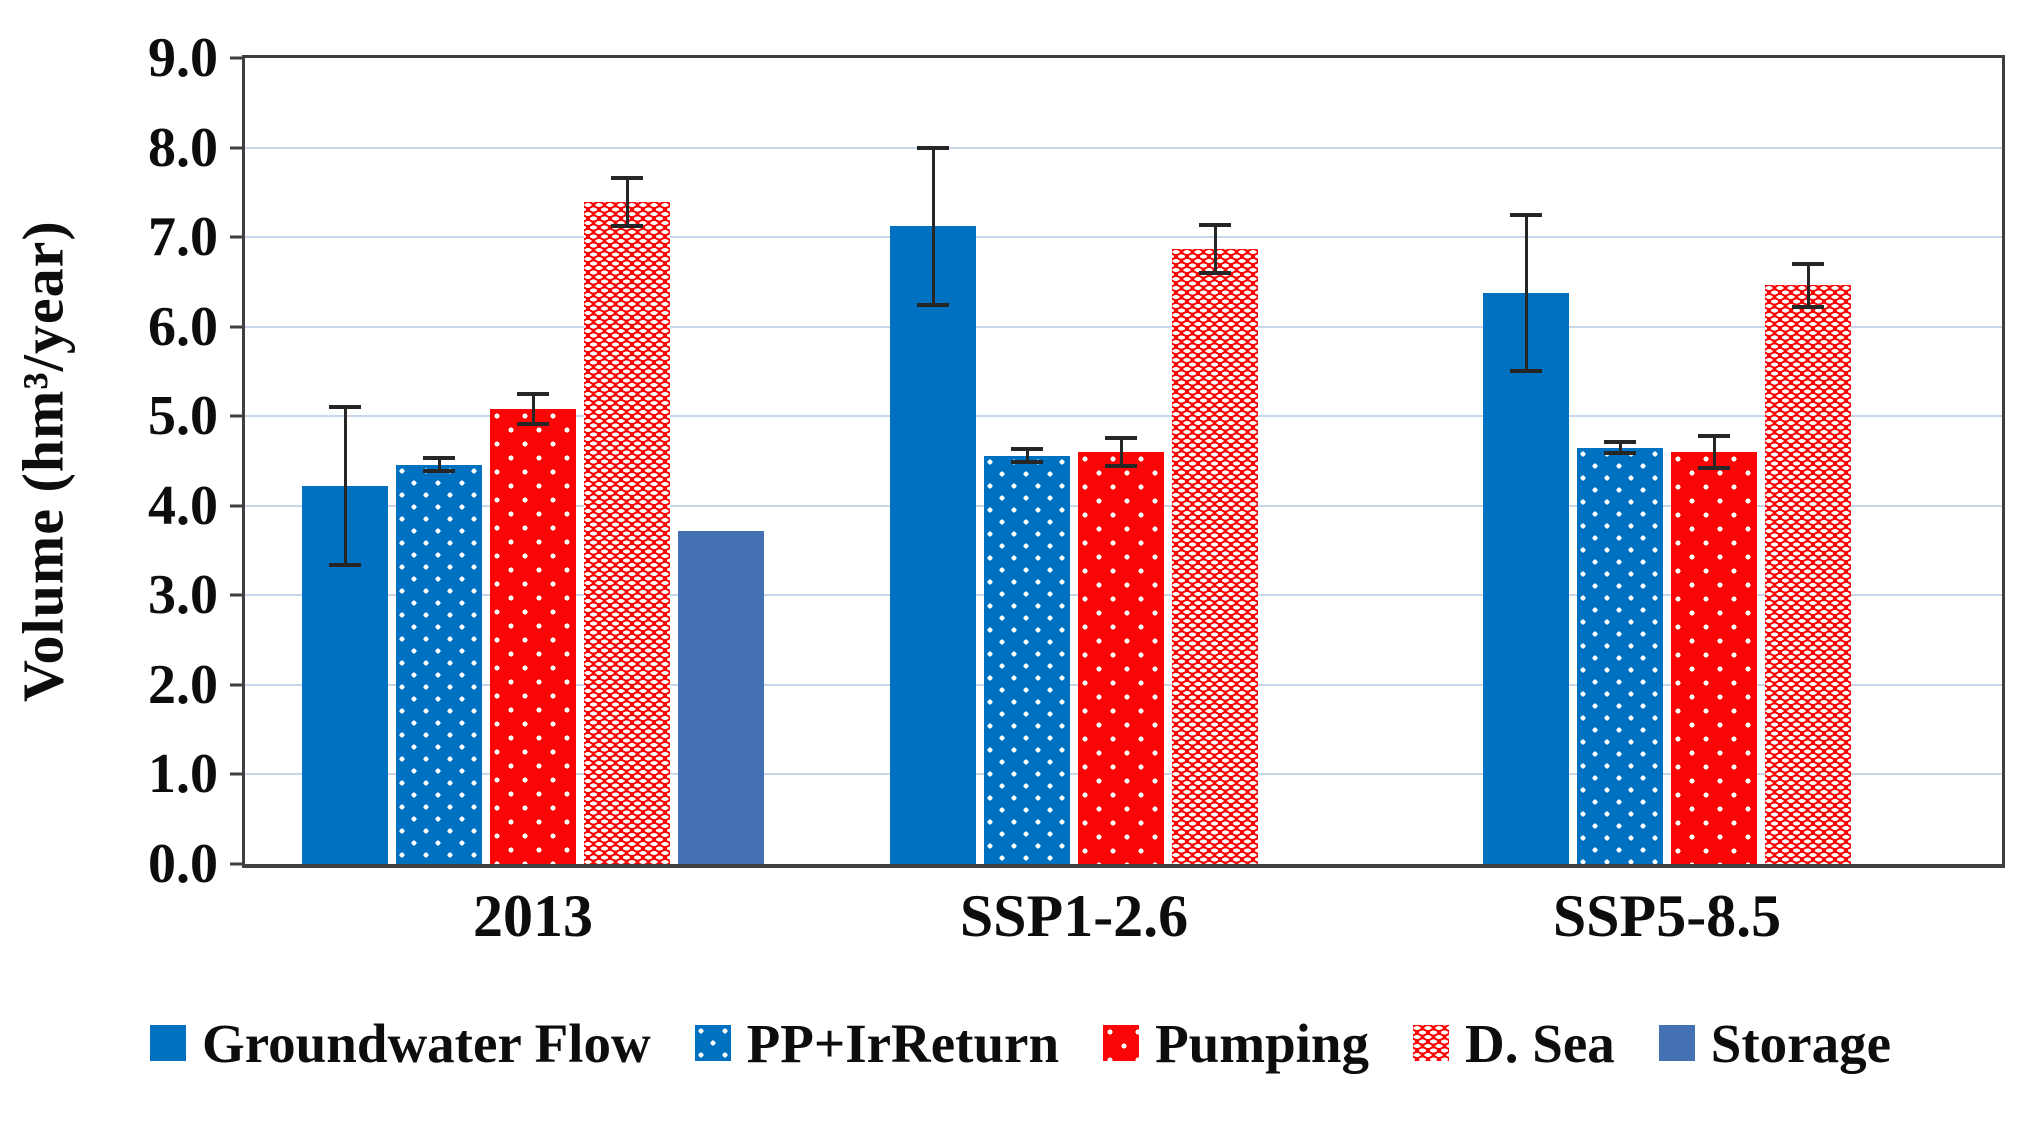  I want to click on legend-label-groundwater-flow: Groundwater Flow, so click(426, 1043).